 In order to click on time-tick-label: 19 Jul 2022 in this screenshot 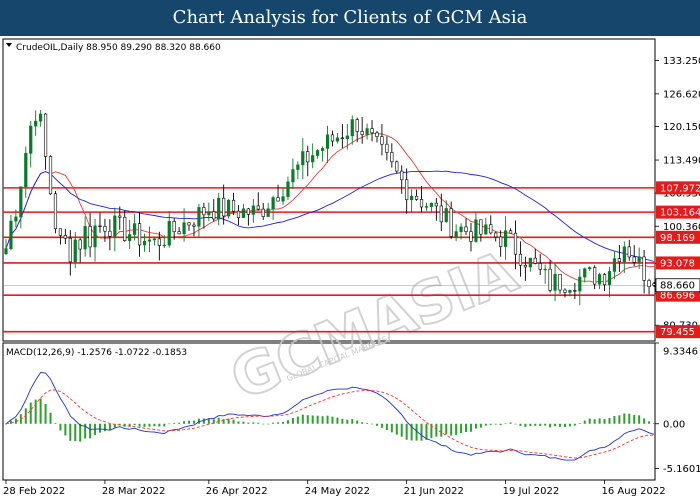, I will do `click(531, 491)`.